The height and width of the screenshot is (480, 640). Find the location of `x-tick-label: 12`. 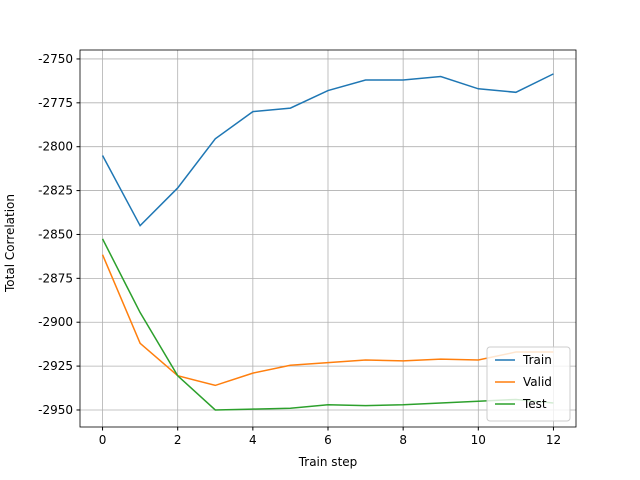

x-tick-label: 12 is located at coordinates (553, 440).